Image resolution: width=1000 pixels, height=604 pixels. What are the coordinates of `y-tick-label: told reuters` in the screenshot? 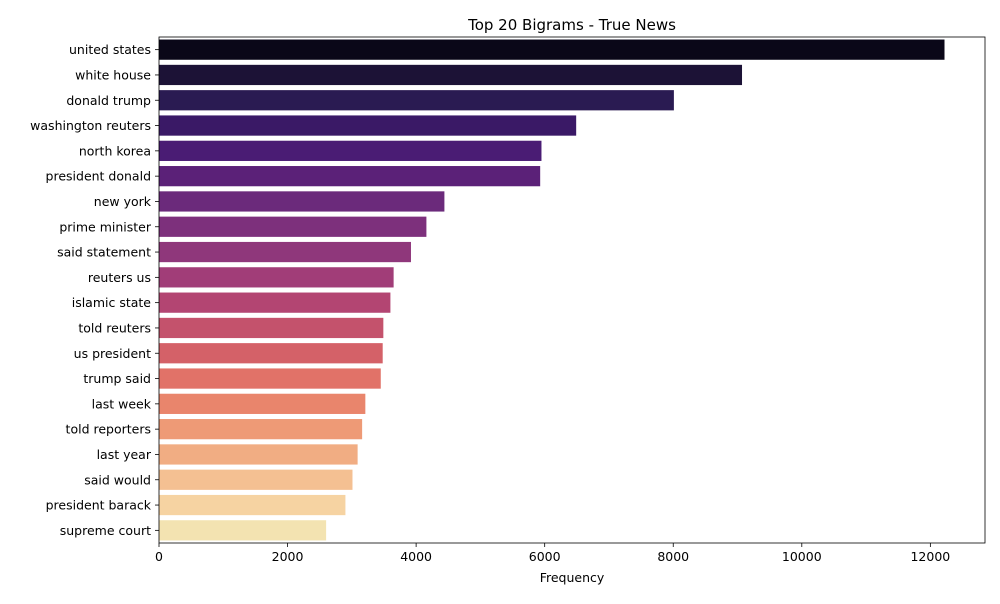 It's located at (114, 327).